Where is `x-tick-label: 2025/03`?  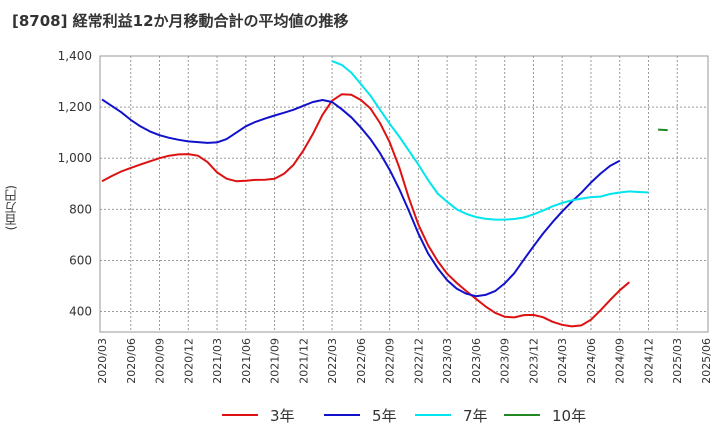 x-tick-label: 2025/03 is located at coordinates (677, 361).